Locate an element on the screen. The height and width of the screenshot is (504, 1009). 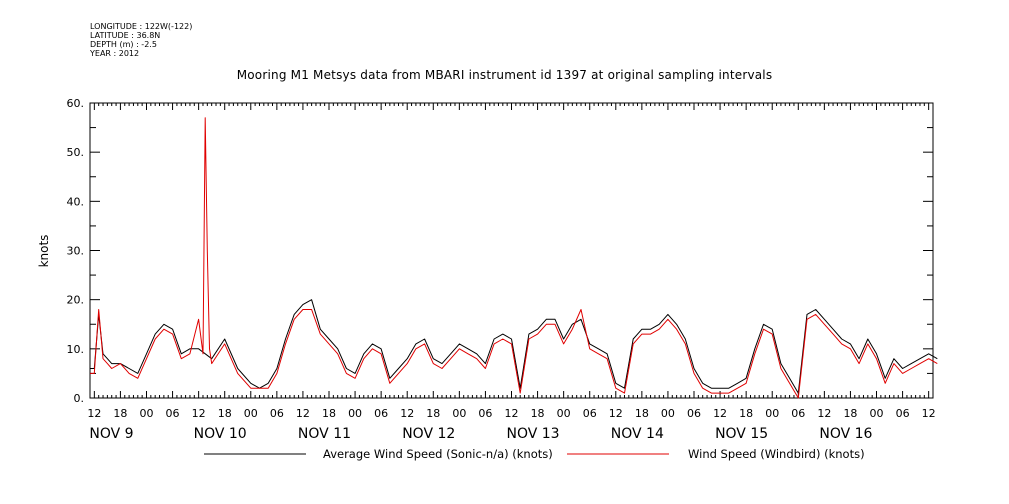
y-tick-label: 20. is located at coordinates (76, 300).